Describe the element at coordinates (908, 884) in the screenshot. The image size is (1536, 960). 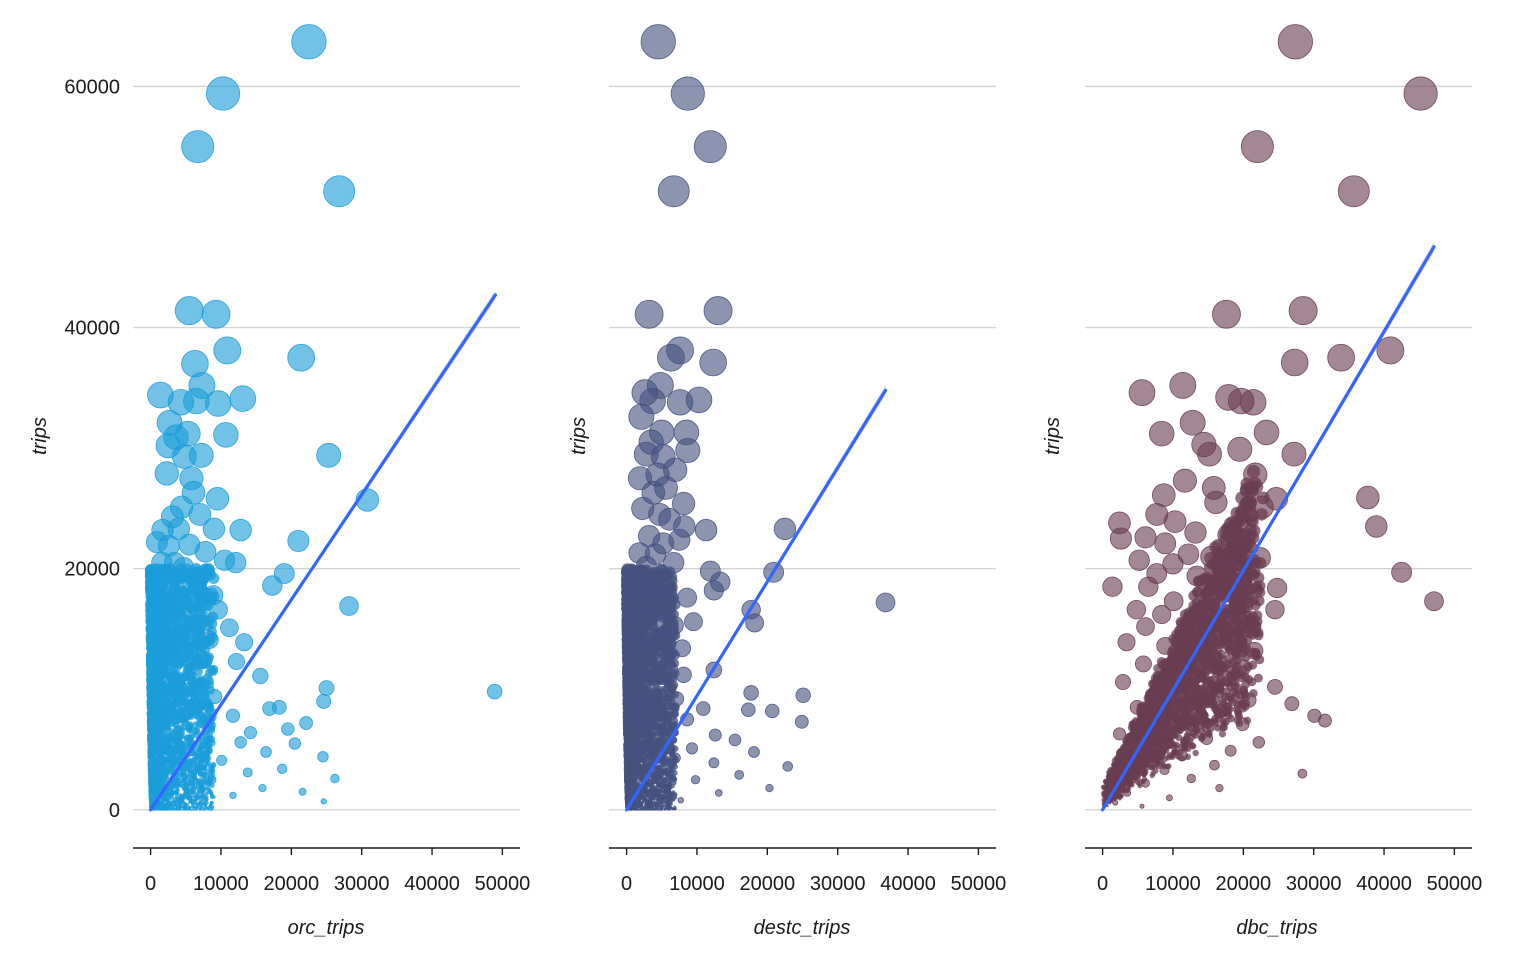
I see `x-tick-label: 40000` at that location.